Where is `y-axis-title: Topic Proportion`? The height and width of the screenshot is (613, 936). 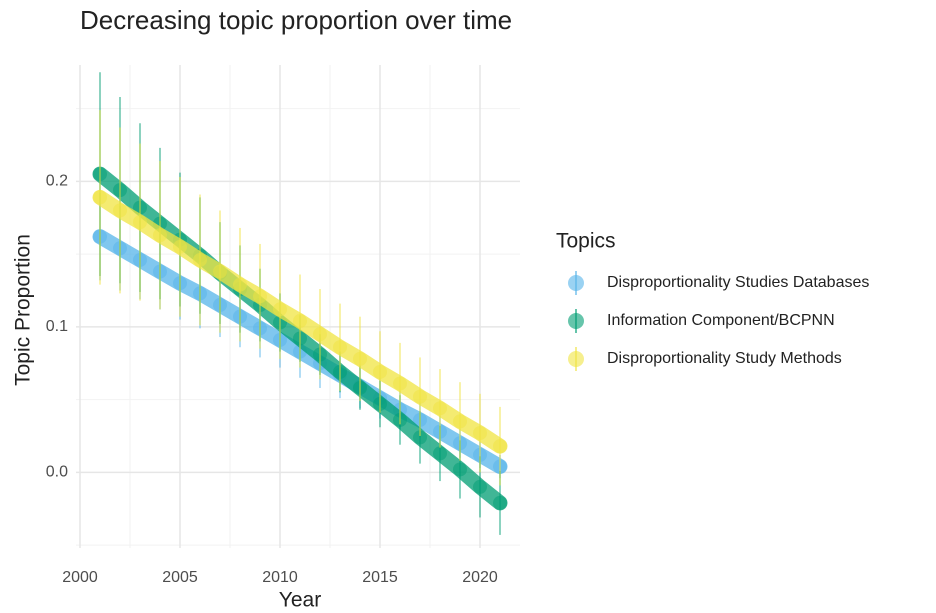
y-axis-title: Topic Proportion is located at coordinates (23, 310).